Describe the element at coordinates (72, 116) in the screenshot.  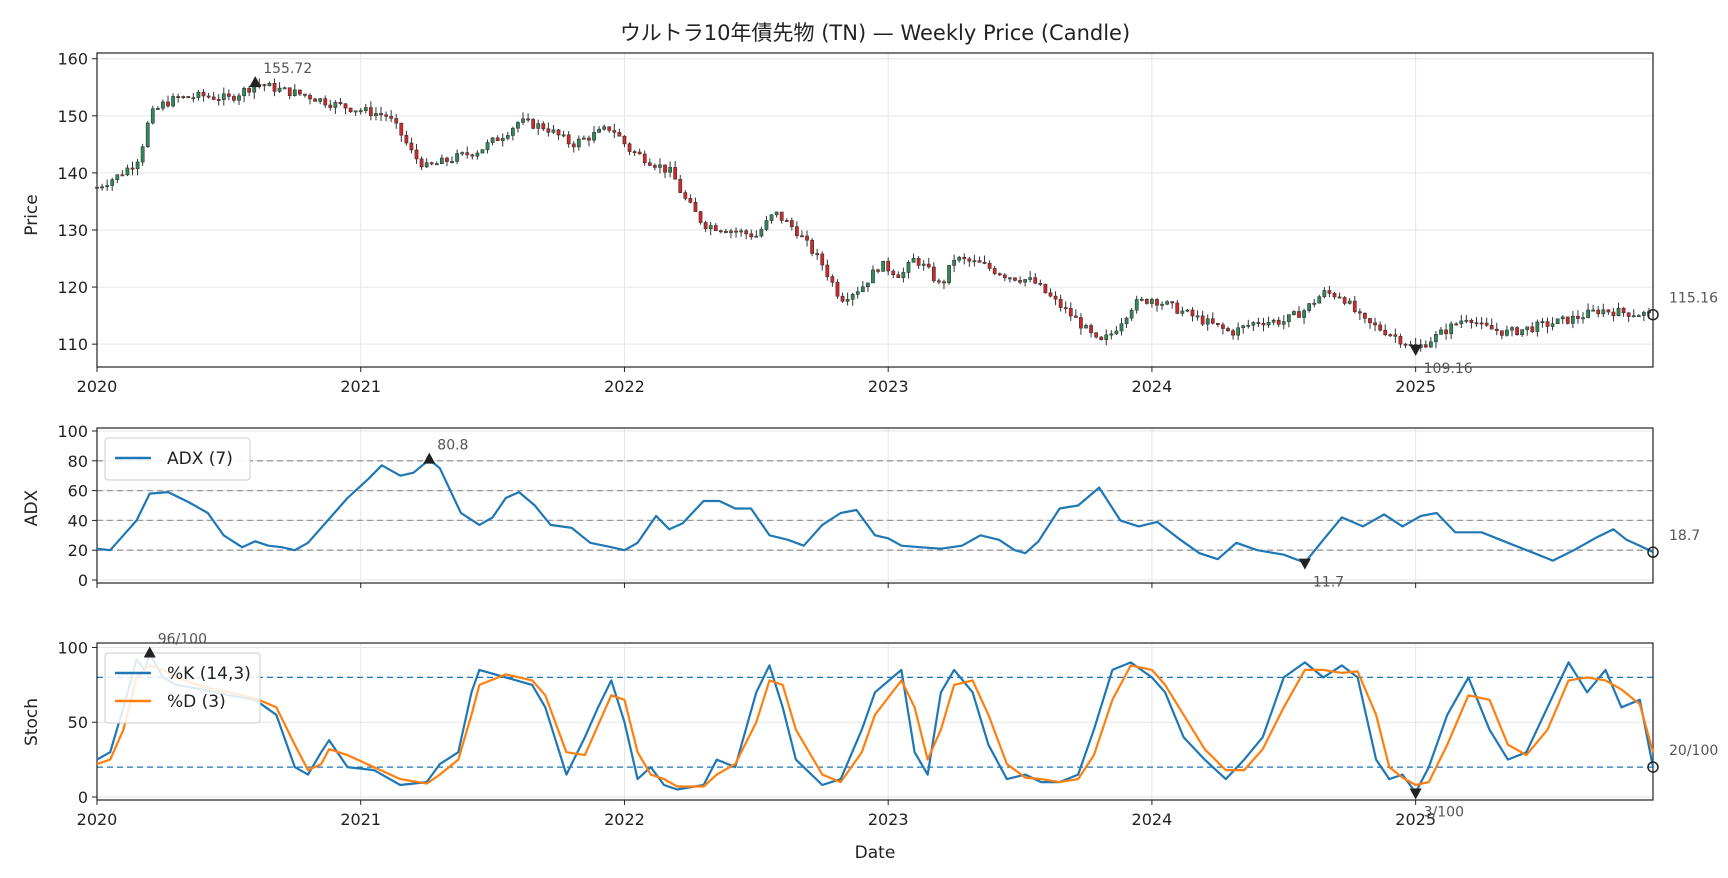
I see `y-tick-label: 150` at that location.